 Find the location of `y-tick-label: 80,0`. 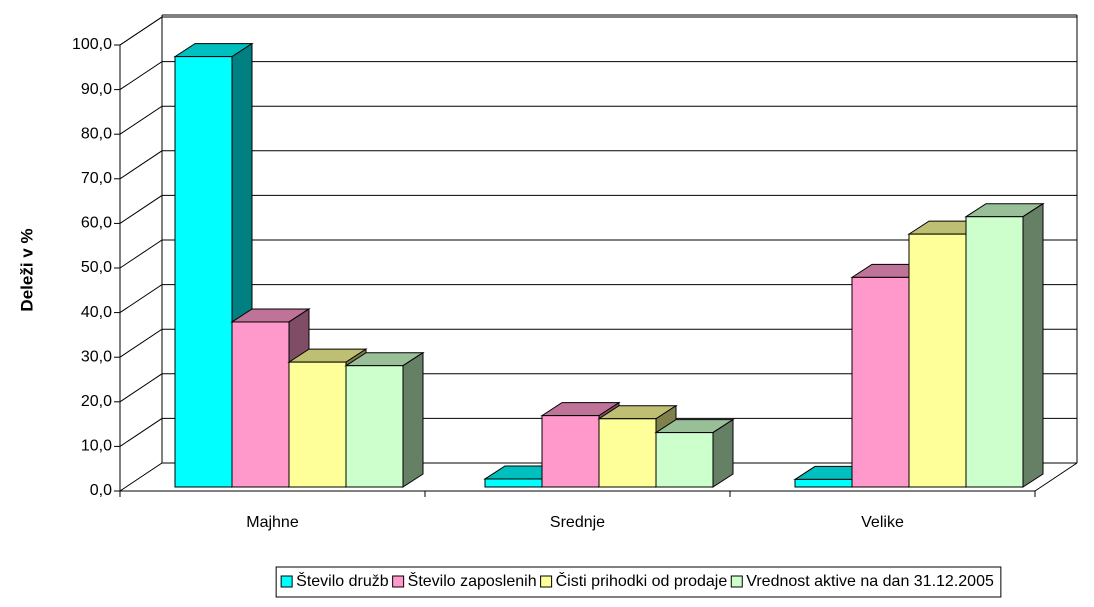

y-tick-label: 80,0 is located at coordinates (96, 133).